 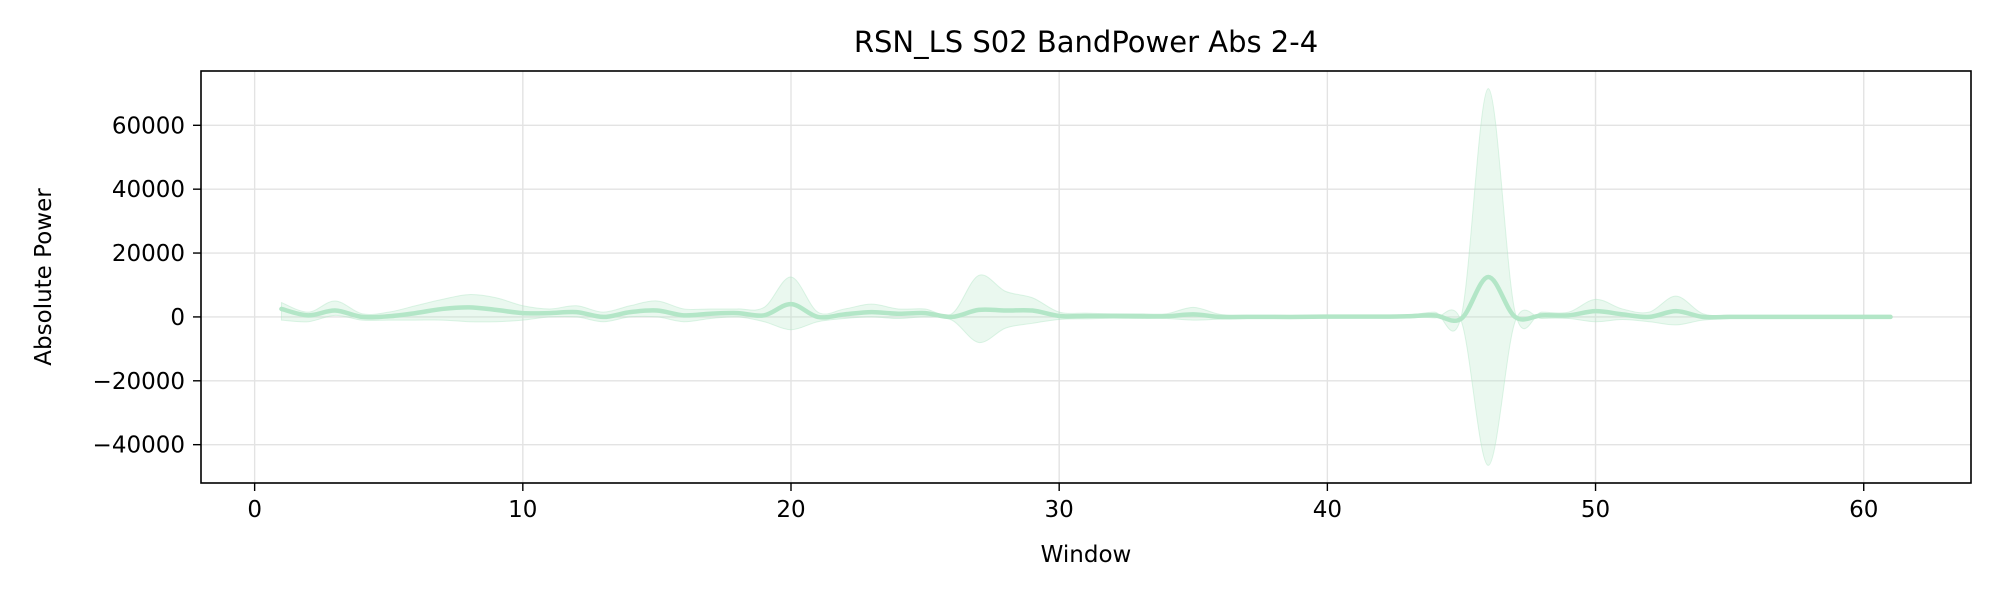 I want to click on x-tick-label: 50, so click(x=1595, y=510).